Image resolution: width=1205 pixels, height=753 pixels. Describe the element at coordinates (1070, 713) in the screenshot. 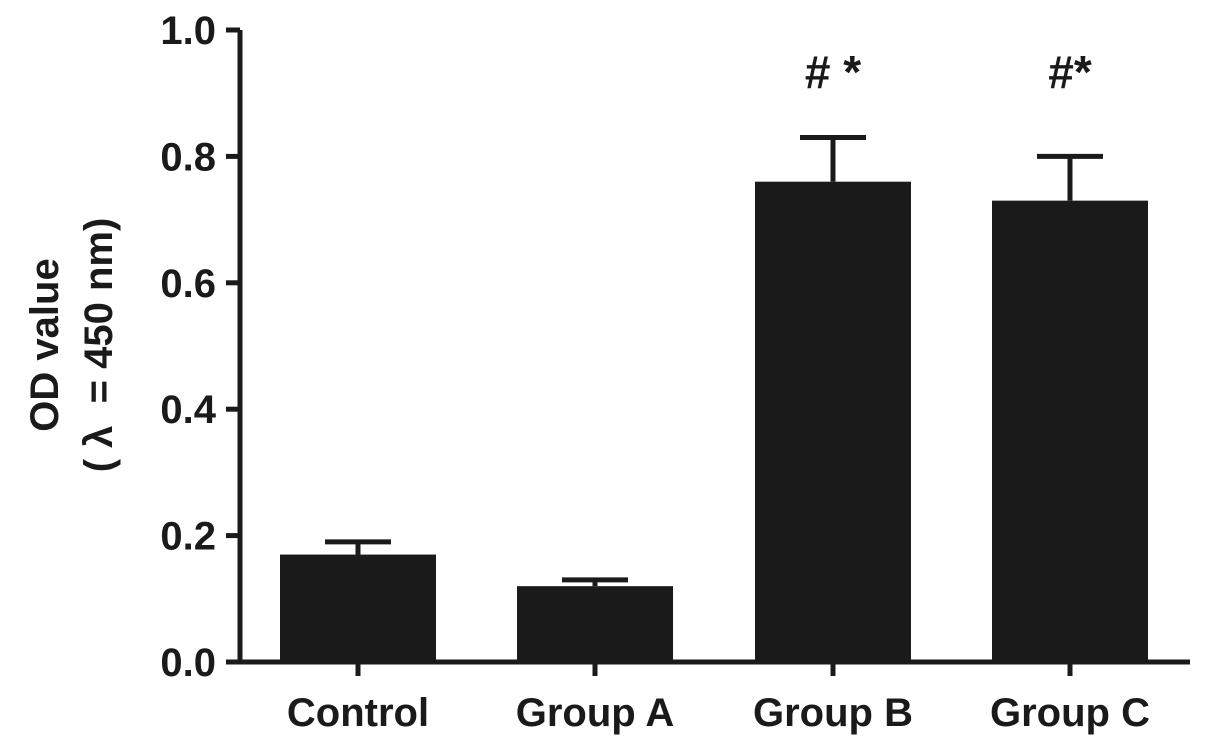

I see `x-tick-label: Group C` at that location.